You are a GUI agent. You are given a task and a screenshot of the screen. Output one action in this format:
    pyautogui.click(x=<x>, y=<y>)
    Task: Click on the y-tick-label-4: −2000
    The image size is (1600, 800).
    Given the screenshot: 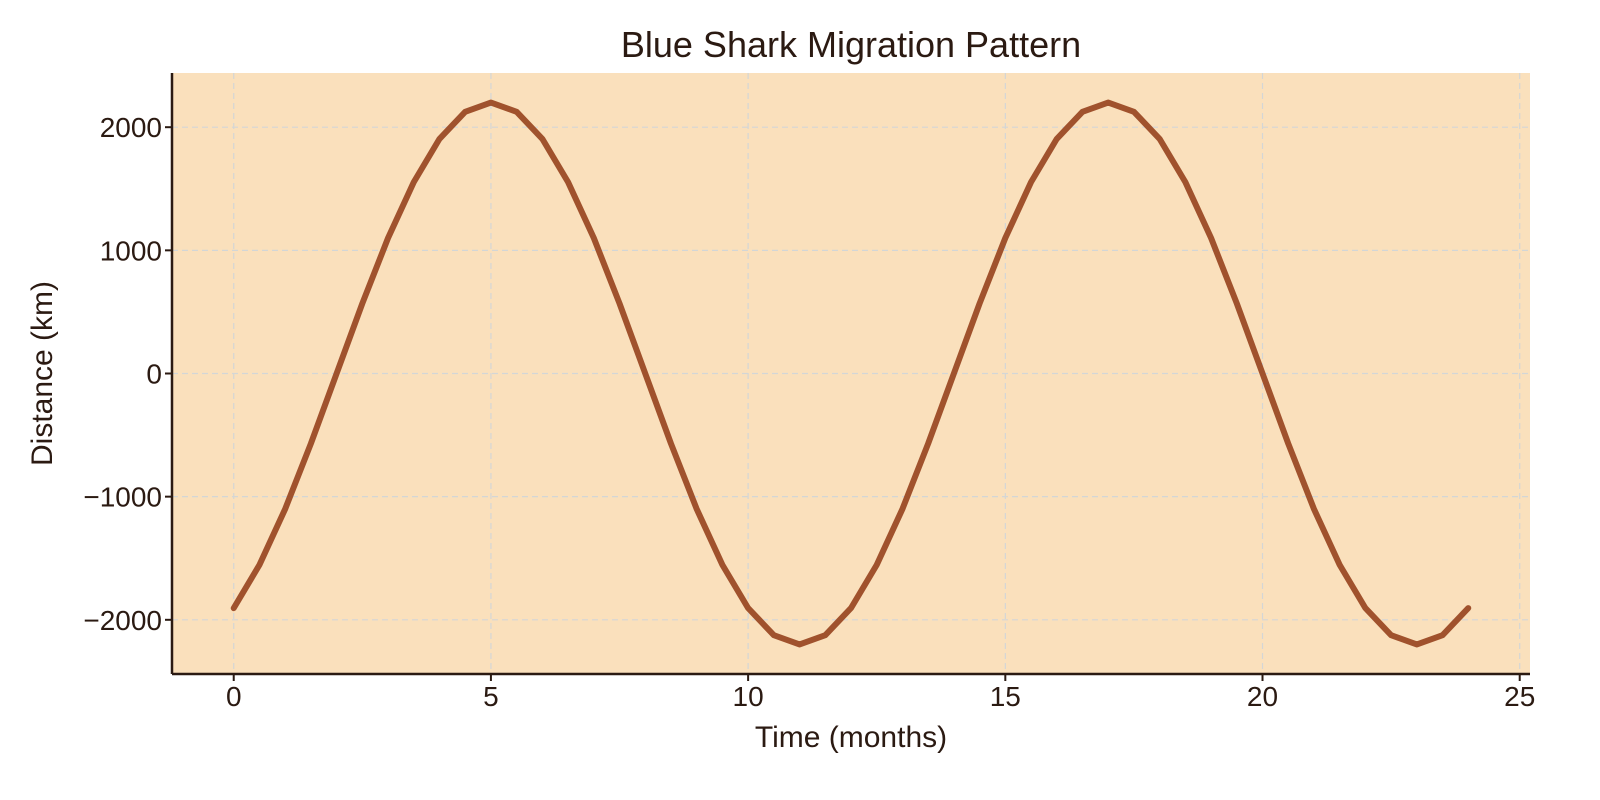 What is the action you would take?
    pyautogui.click(x=122, y=620)
    